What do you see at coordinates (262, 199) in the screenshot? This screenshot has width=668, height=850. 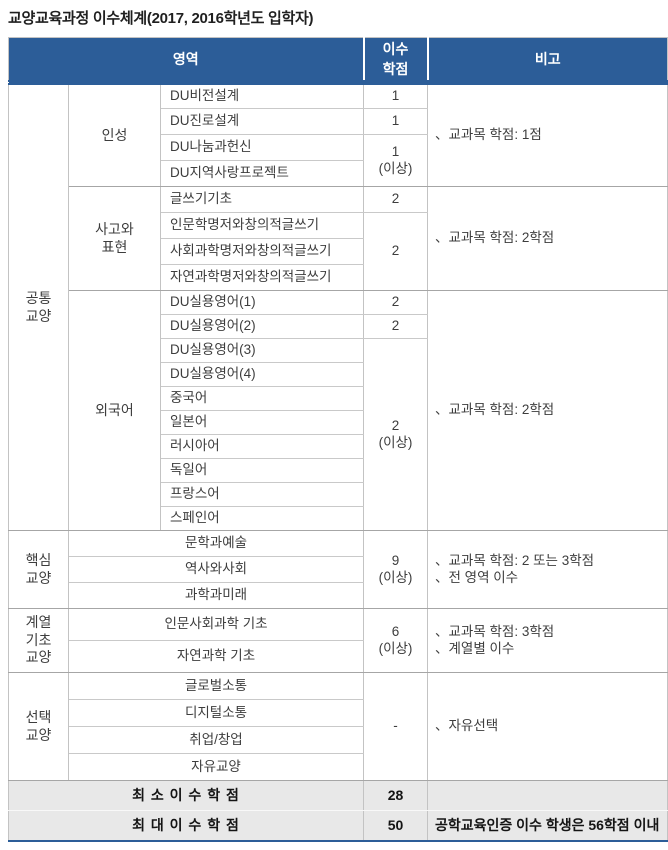 I see `course-cell: 글쓰기기초` at bounding box center [262, 199].